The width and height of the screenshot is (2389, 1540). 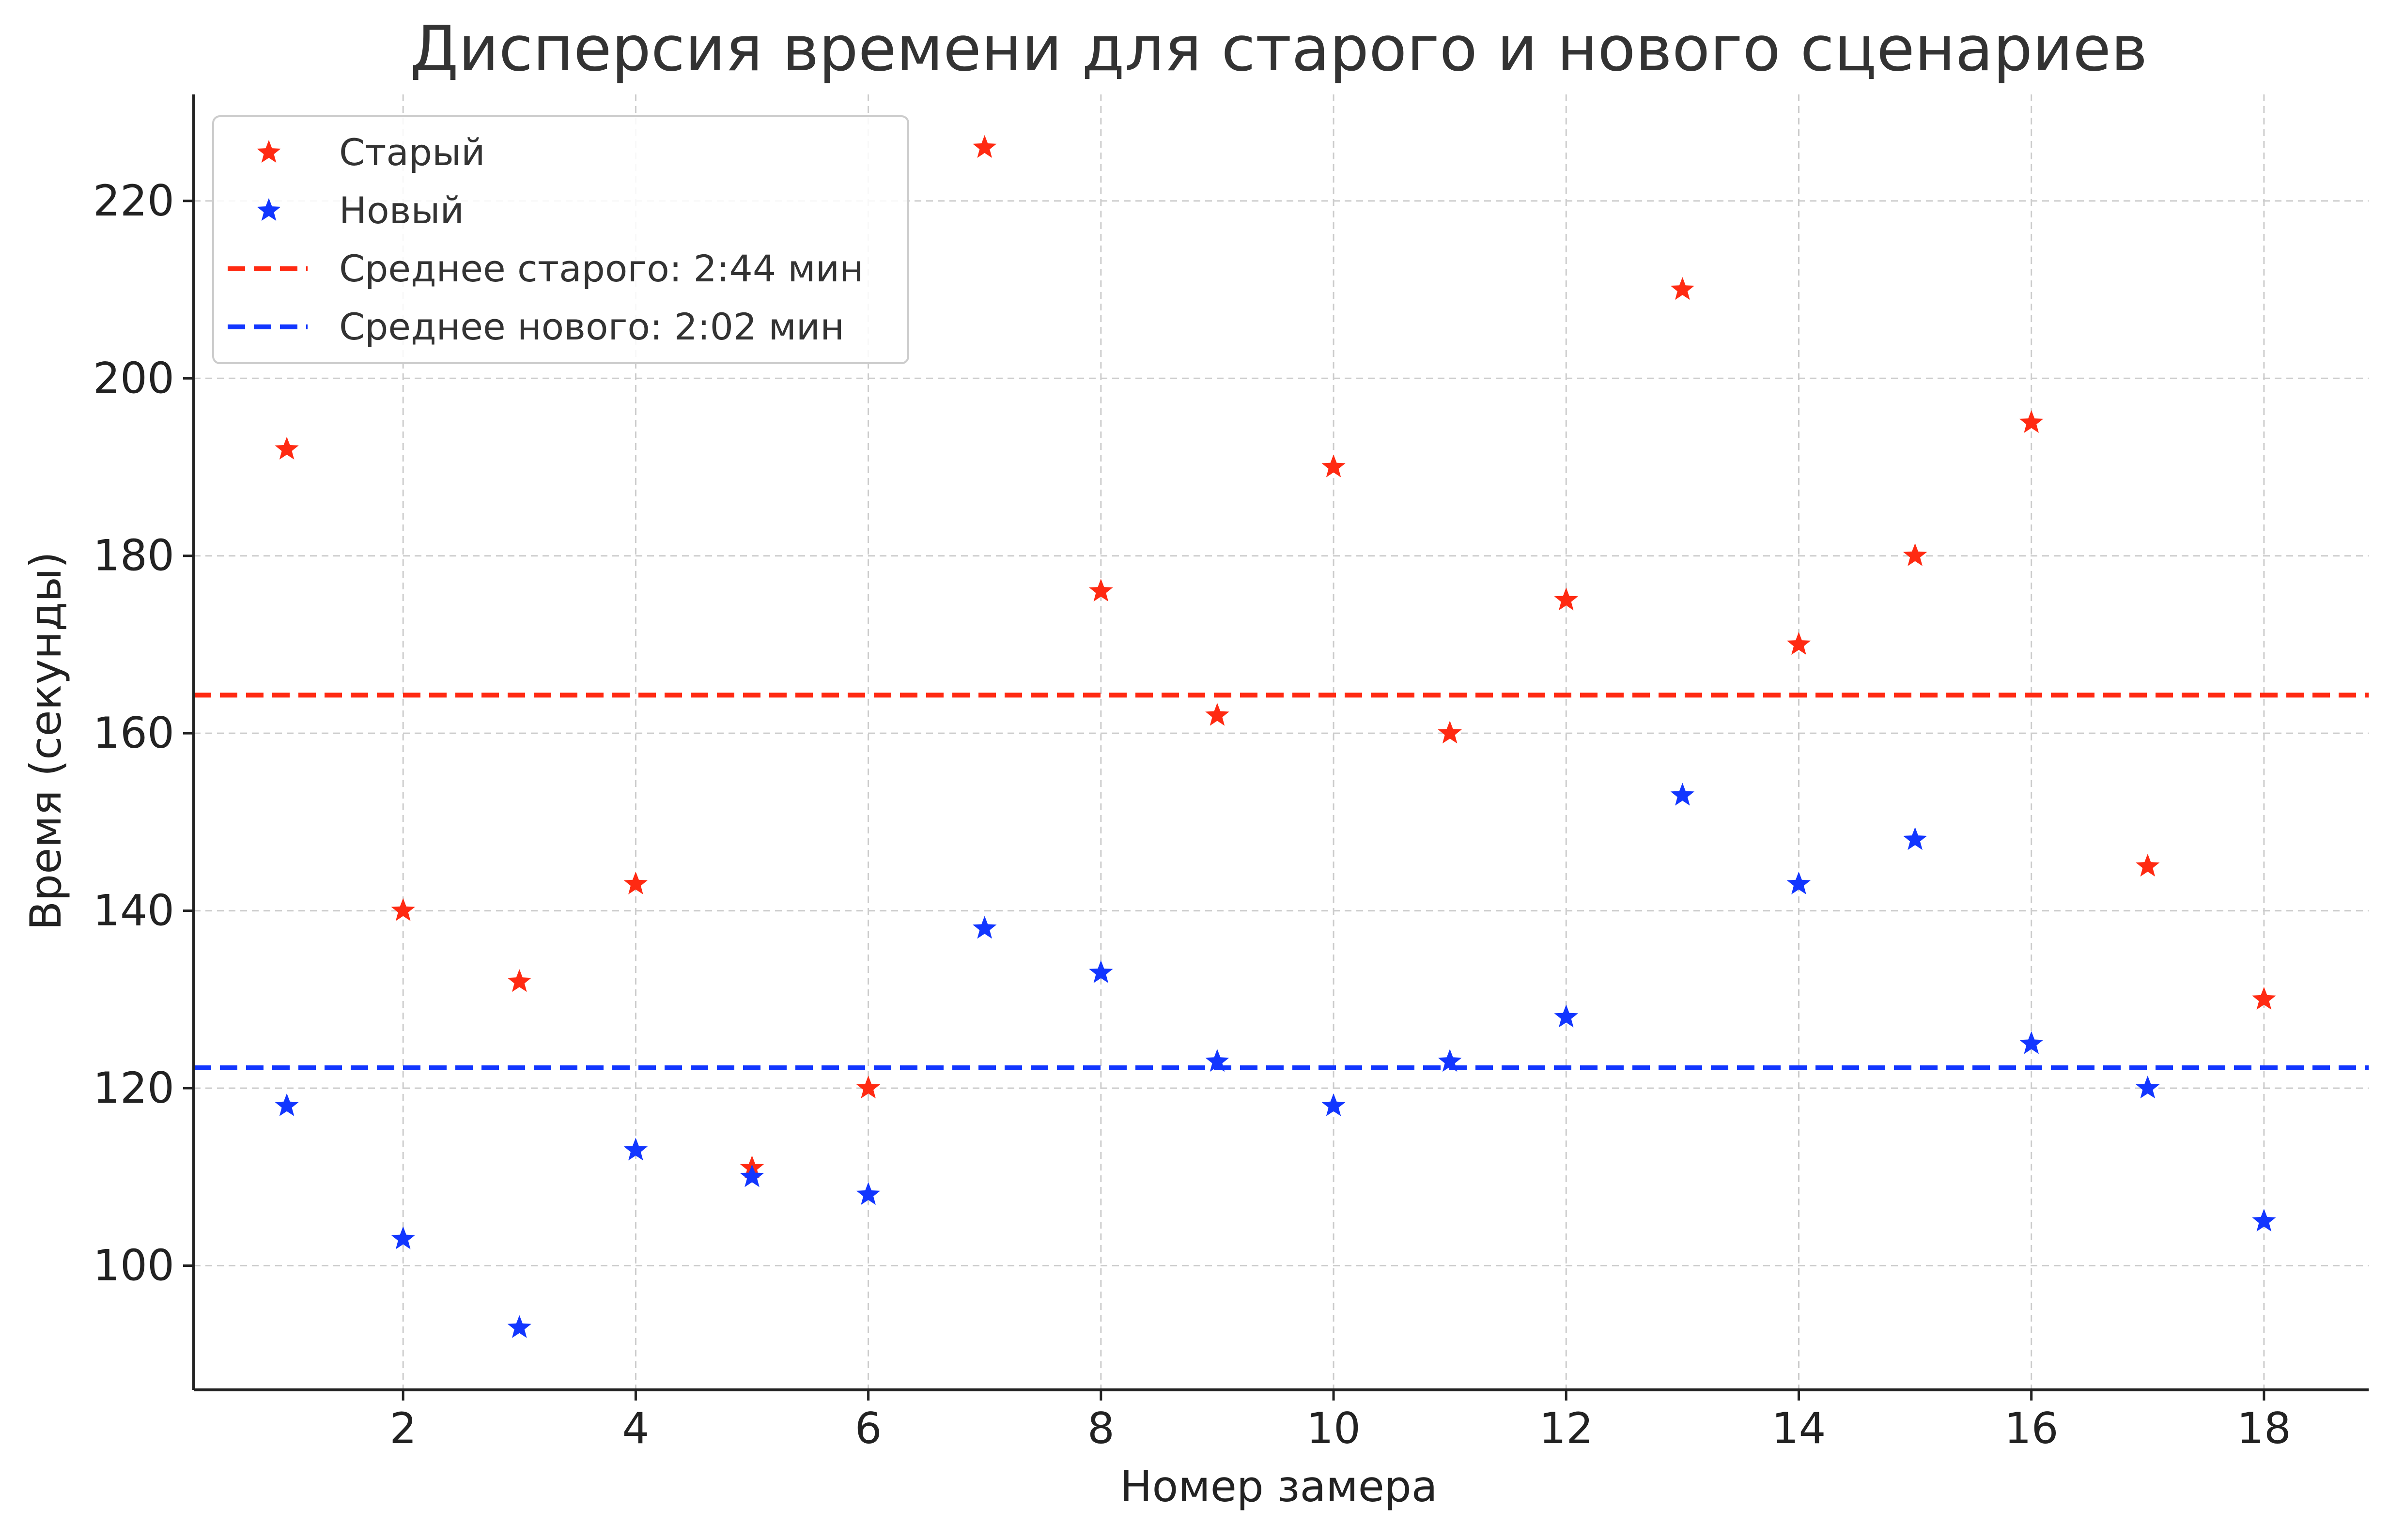 I want to click on legend-label-old-mean: Среднее старого: 2:44 мин, so click(x=601, y=268).